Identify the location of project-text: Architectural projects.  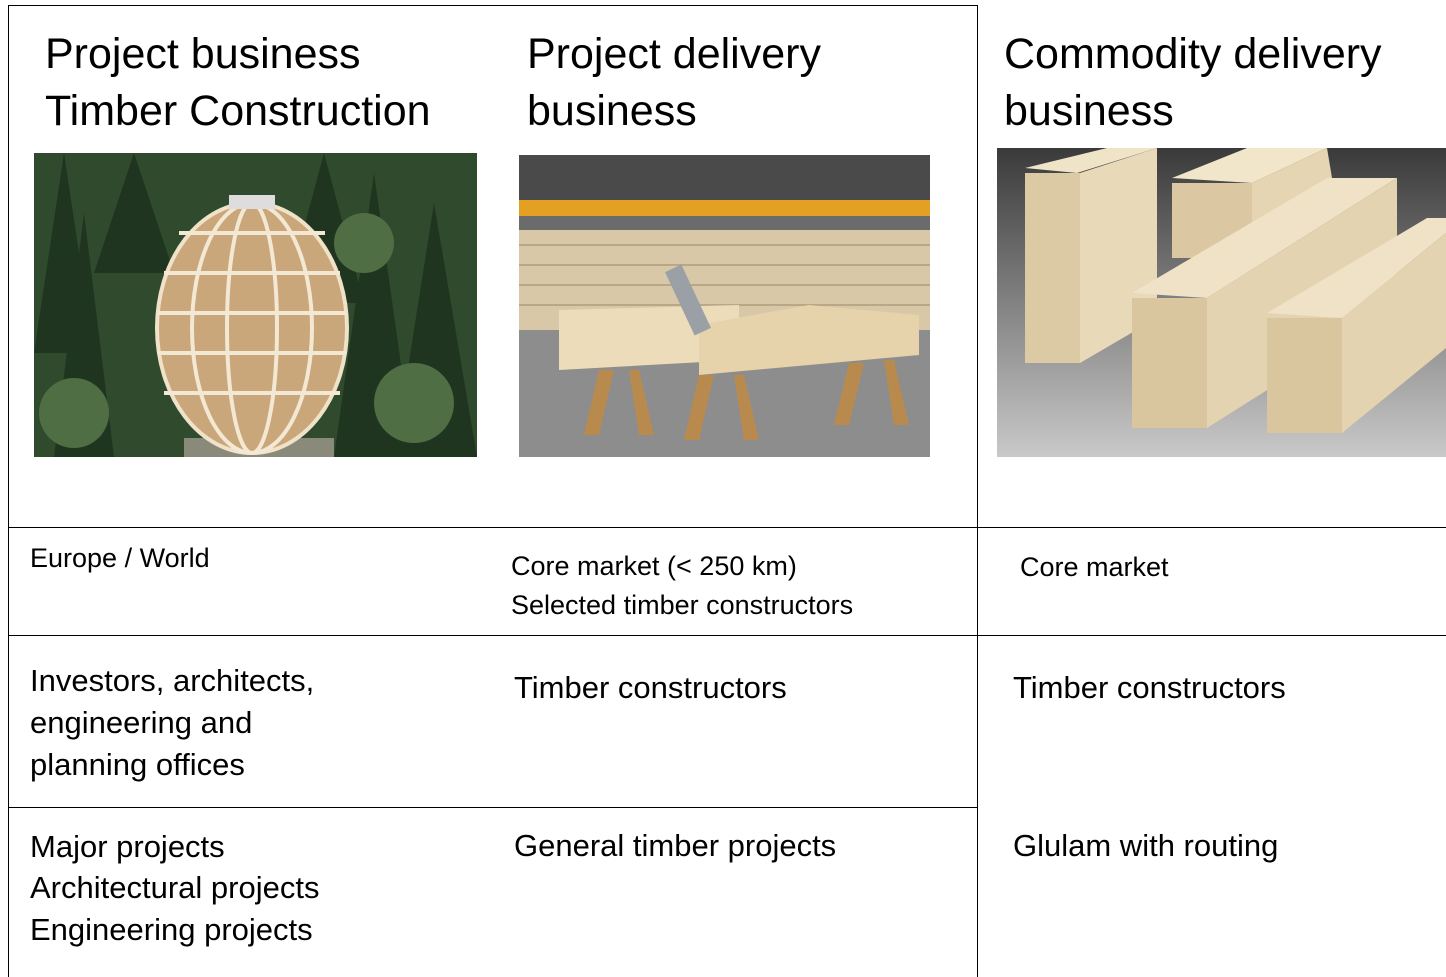
(175, 887).